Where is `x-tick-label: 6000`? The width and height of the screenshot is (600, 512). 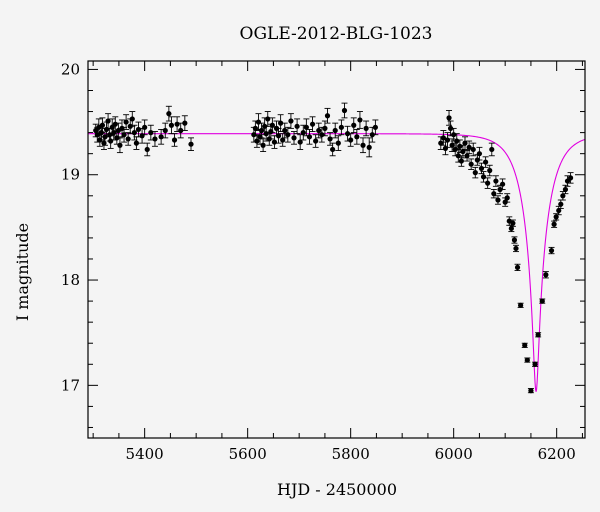
x-tick-label: 6000 is located at coordinates (454, 454).